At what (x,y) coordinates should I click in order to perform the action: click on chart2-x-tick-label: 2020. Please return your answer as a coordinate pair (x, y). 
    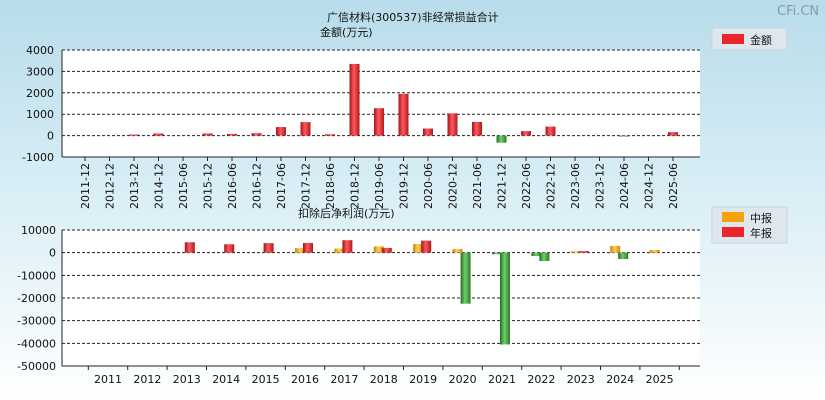
    Looking at the image, I should click on (463, 379).